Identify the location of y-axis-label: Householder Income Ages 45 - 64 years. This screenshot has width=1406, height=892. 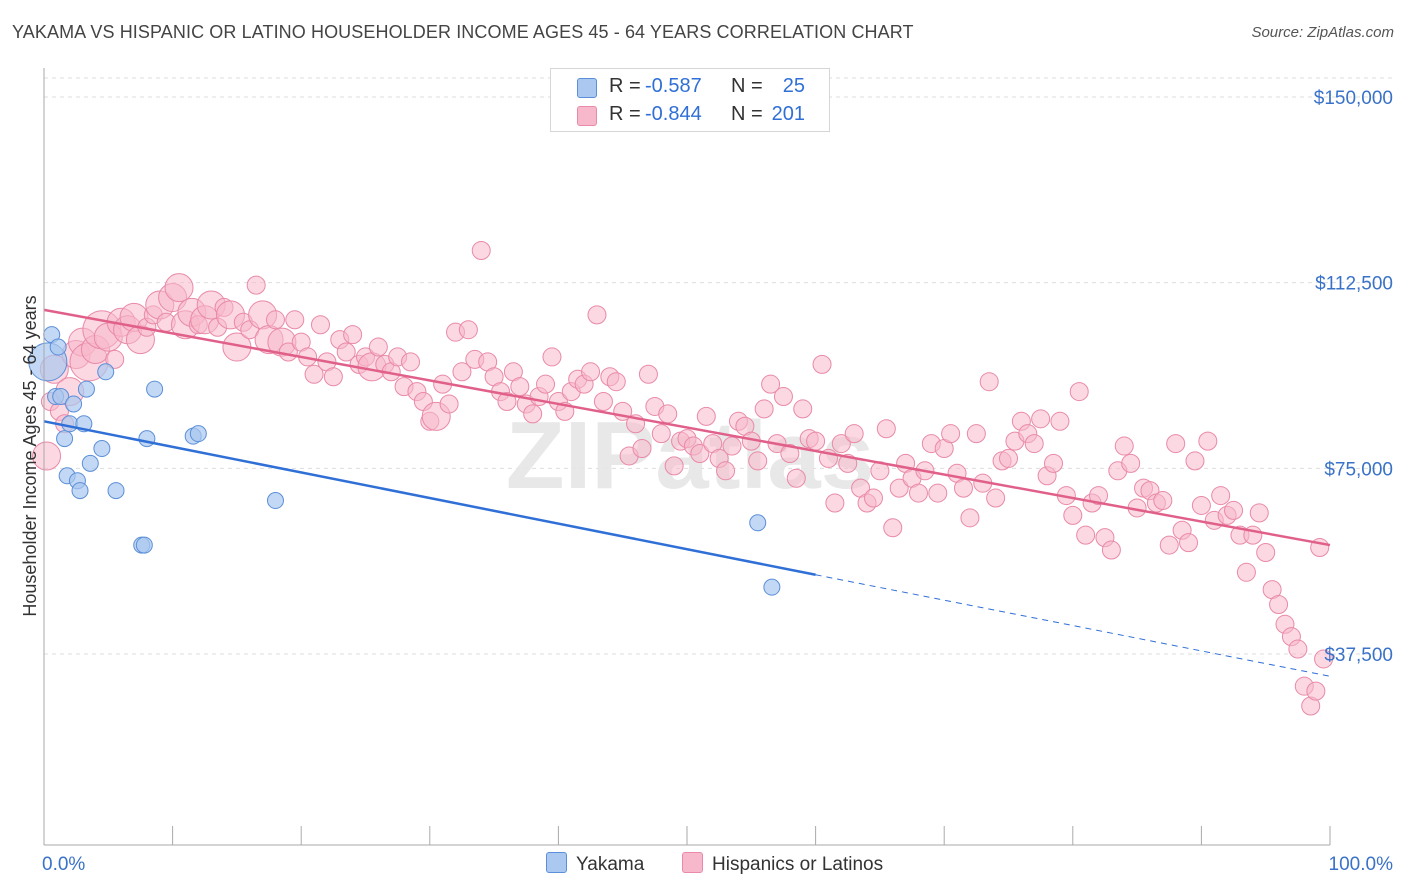
(30, 455).